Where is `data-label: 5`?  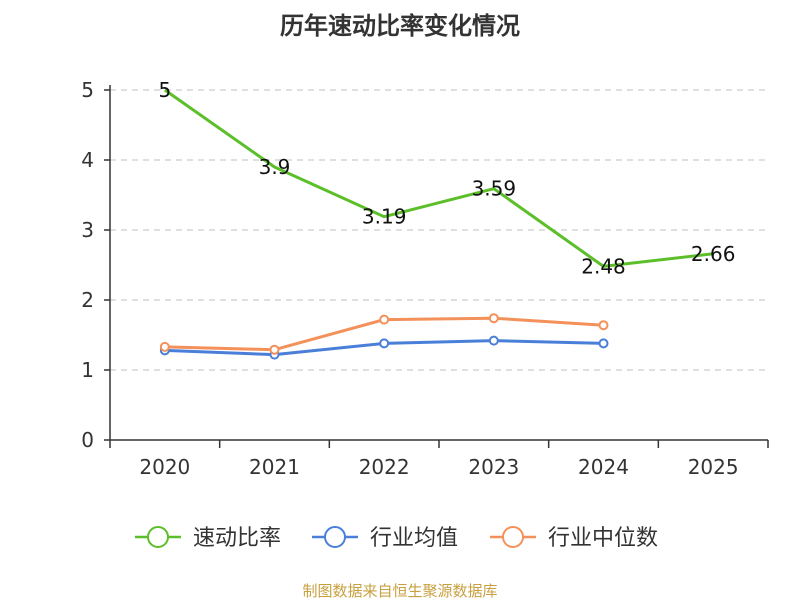 data-label: 5 is located at coordinates (164, 90).